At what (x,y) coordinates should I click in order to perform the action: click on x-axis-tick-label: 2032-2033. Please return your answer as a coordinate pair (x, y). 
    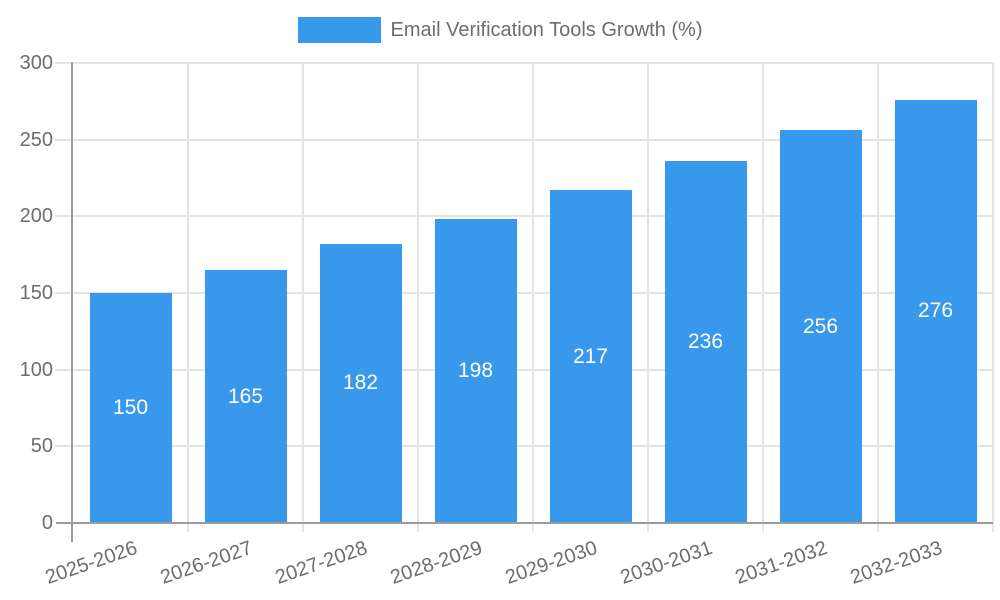
    Looking at the image, I should click on (896, 562).